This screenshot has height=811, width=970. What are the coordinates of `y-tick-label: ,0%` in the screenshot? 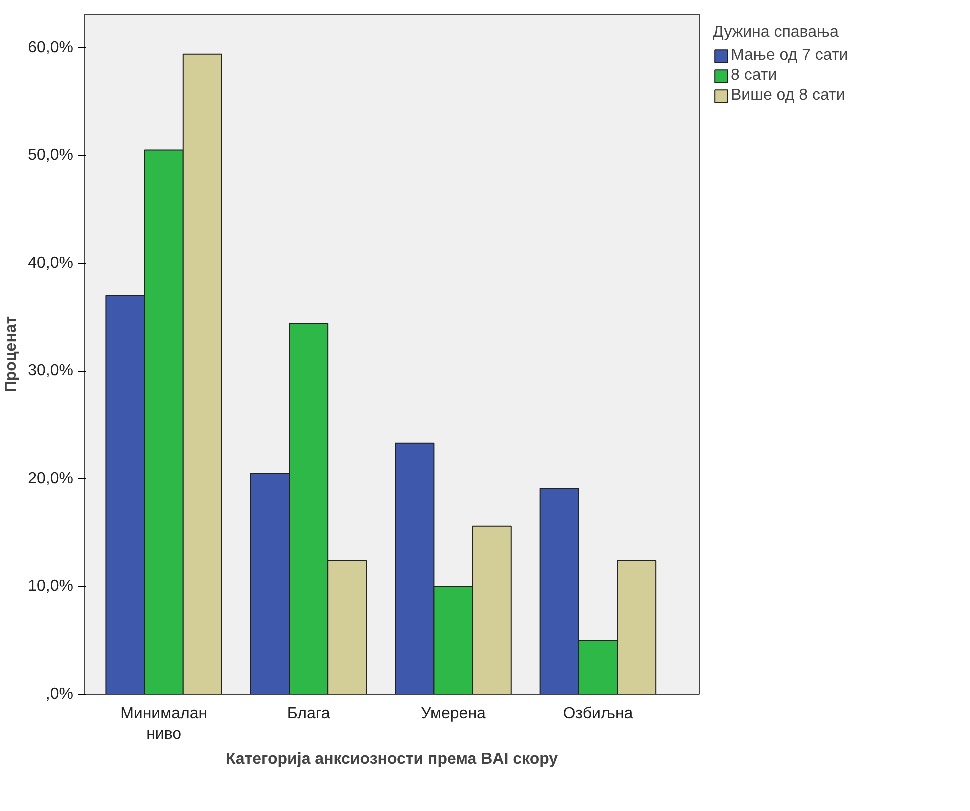 It's located at (60, 694).